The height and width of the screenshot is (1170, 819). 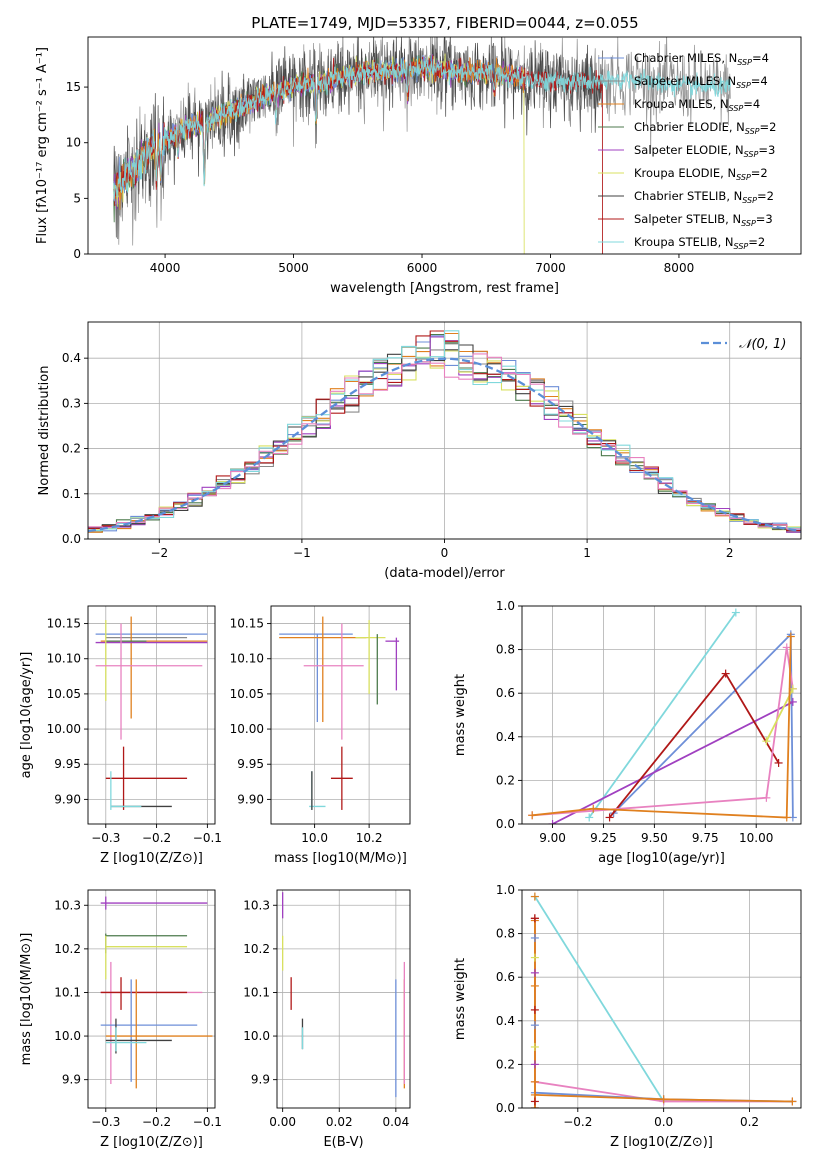 I want to click on legend-label: Salpeter STELIB, NSSP=3, so click(x=703, y=220).